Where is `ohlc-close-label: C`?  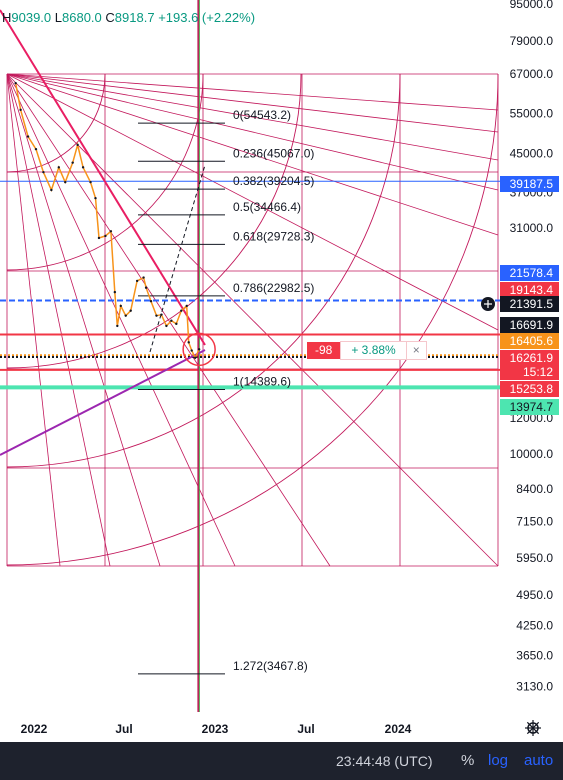 ohlc-close-label: C is located at coordinates (110, 17).